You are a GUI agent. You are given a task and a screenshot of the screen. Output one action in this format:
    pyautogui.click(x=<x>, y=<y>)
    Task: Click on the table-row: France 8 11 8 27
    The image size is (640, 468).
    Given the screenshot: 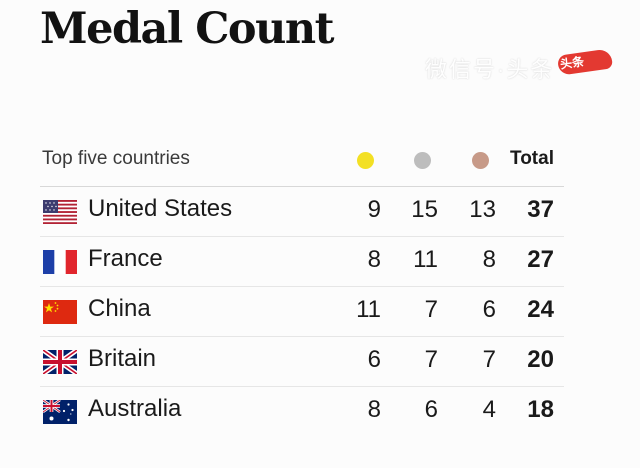 What is the action you would take?
    pyautogui.click(x=302, y=262)
    